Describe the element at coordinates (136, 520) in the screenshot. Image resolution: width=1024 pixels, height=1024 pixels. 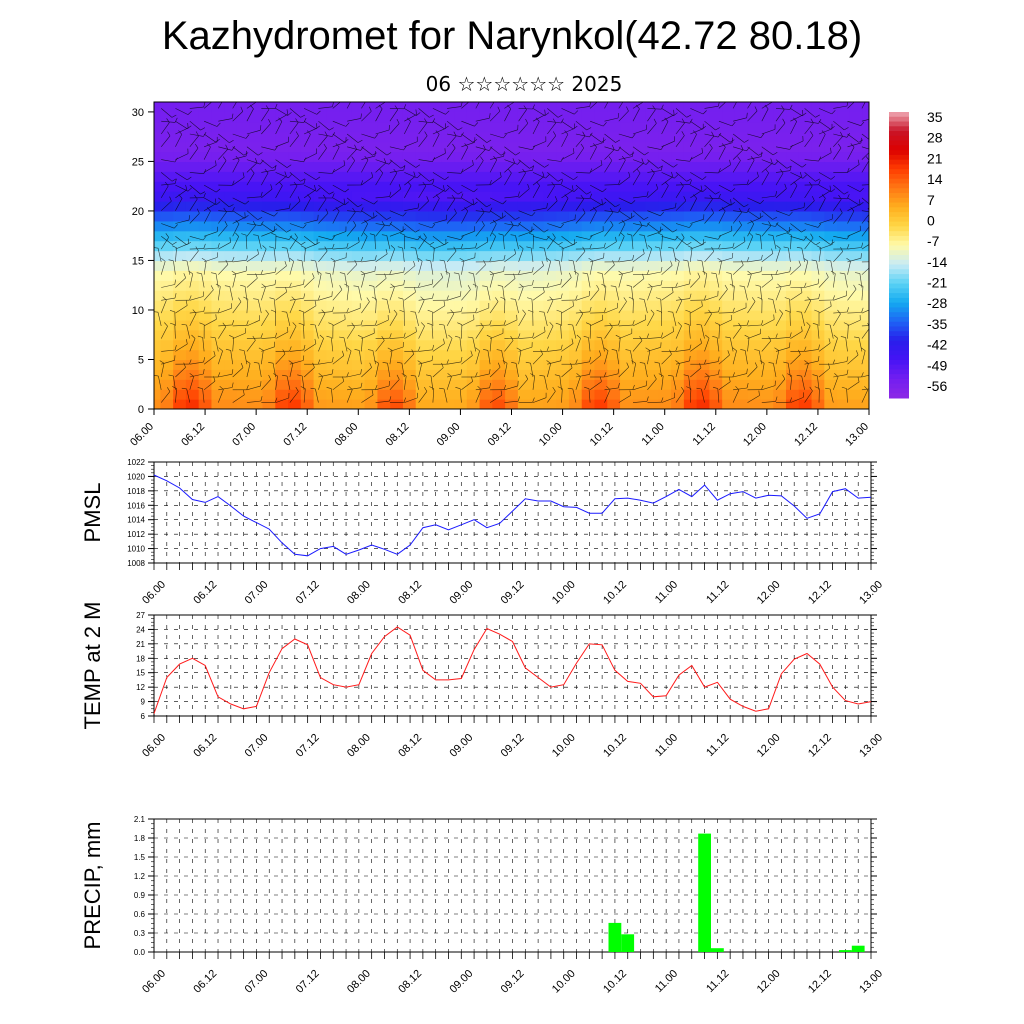
I see `y-tick-label: 1014` at that location.